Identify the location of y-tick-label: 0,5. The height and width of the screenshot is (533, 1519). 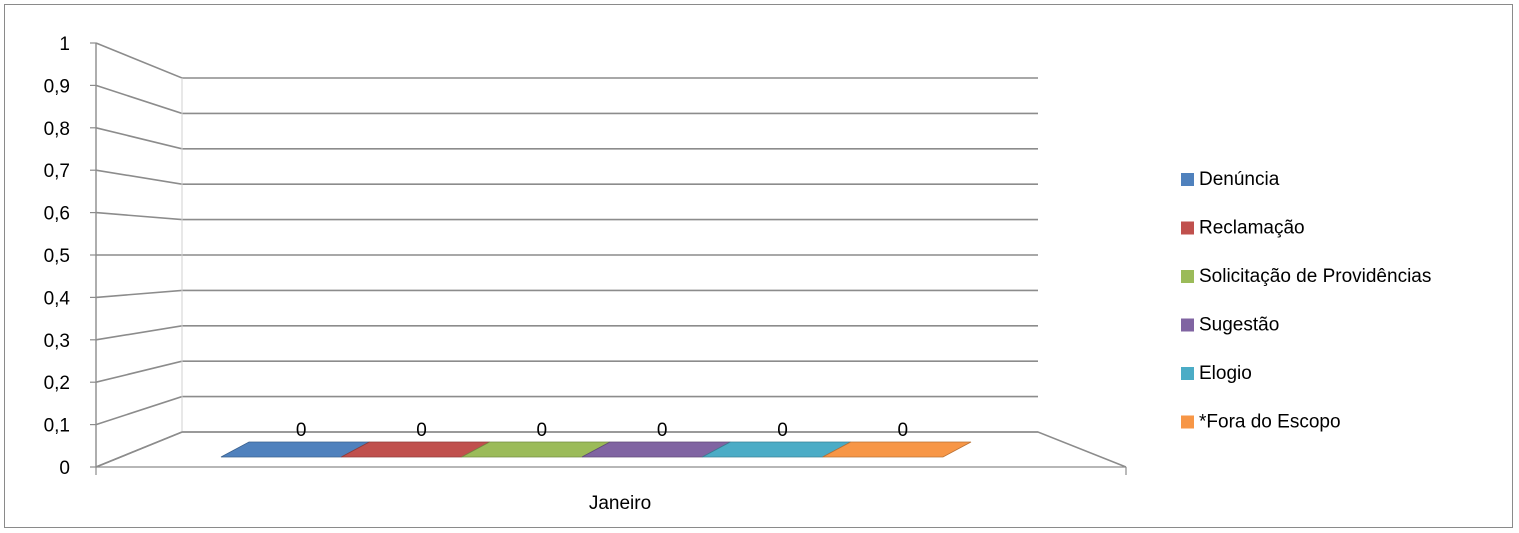
(57, 256).